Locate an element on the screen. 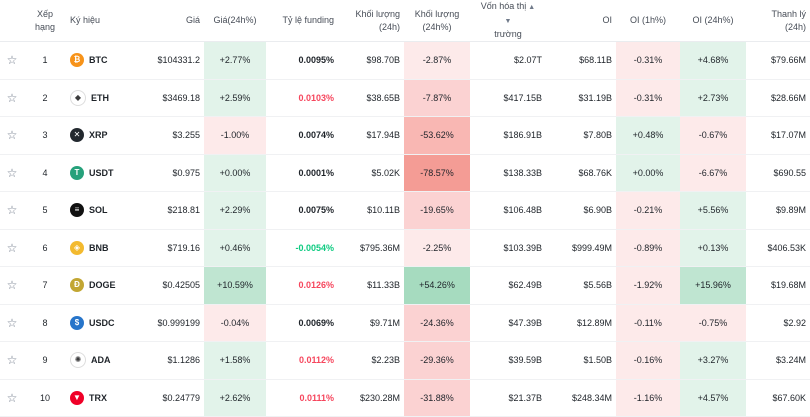 Image resolution: width=810 pixels, height=417 pixels. oi-24h-cell: +4.68% is located at coordinates (713, 60).